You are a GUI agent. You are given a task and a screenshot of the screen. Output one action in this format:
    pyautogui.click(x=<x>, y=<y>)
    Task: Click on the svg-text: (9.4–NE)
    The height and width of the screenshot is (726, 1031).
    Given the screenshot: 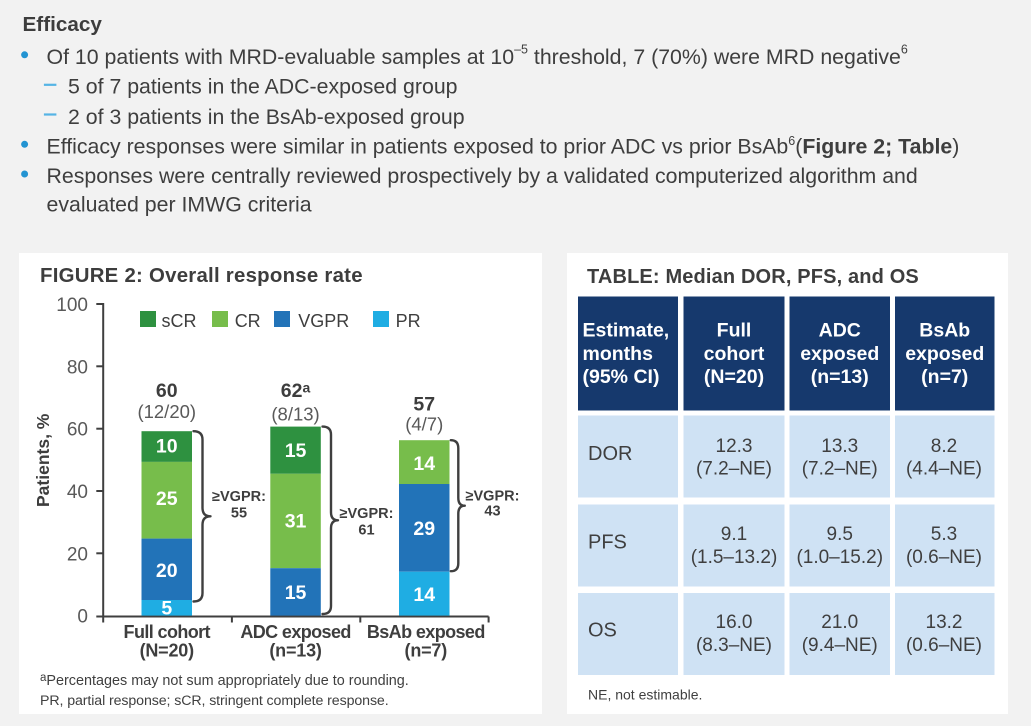 What is the action you would take?
    pyautogui.click(x=840, y=645)
    